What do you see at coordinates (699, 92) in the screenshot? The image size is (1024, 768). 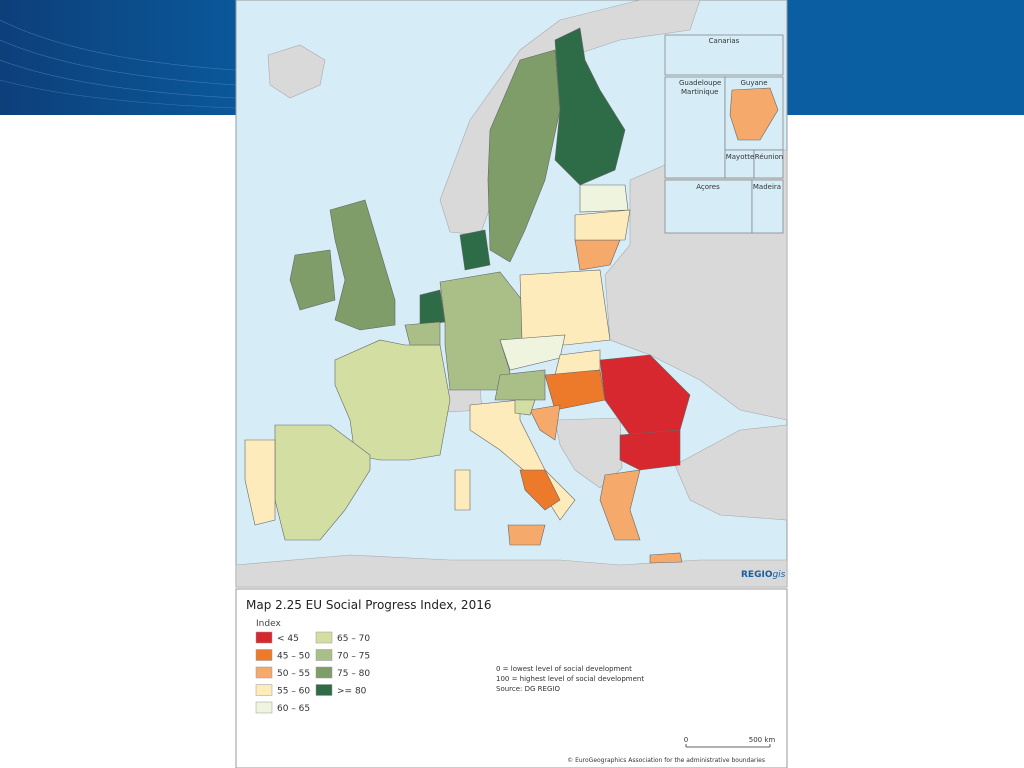 I see `inset-label: Martinique` at bounding box center [699, 92].